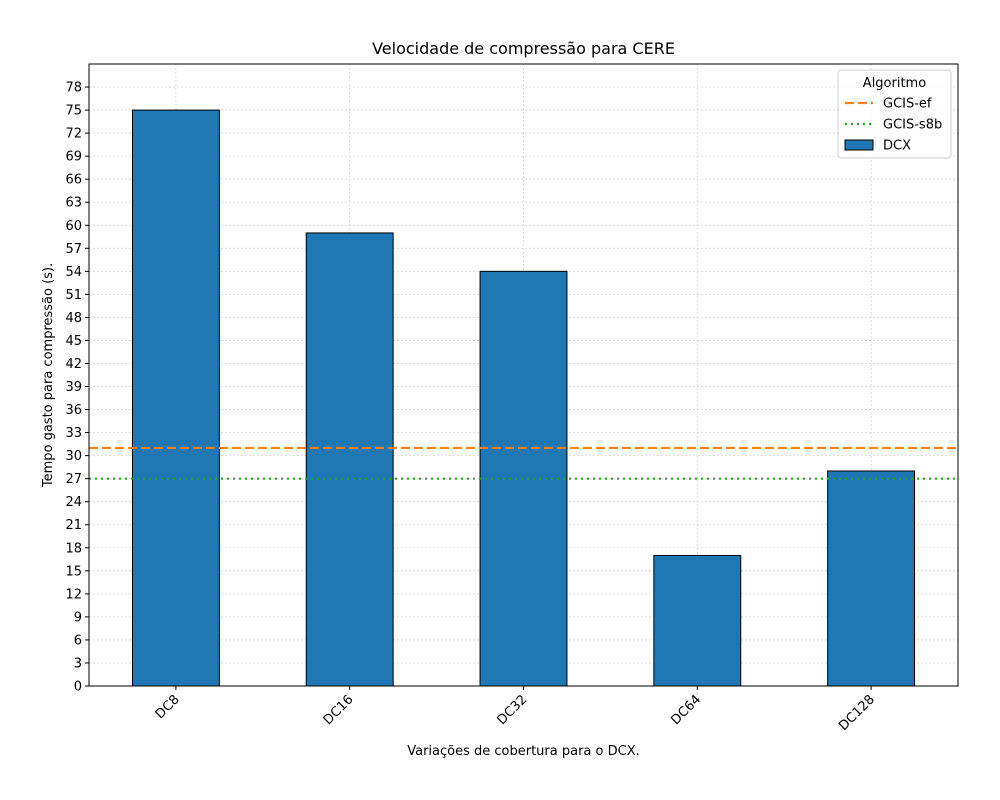 The height and width of the screenshot is (800, 1000). What do you see at coordinates (175, 398) in the screenshot?
I see `bar-dc8` at bounding box center [175, 398].